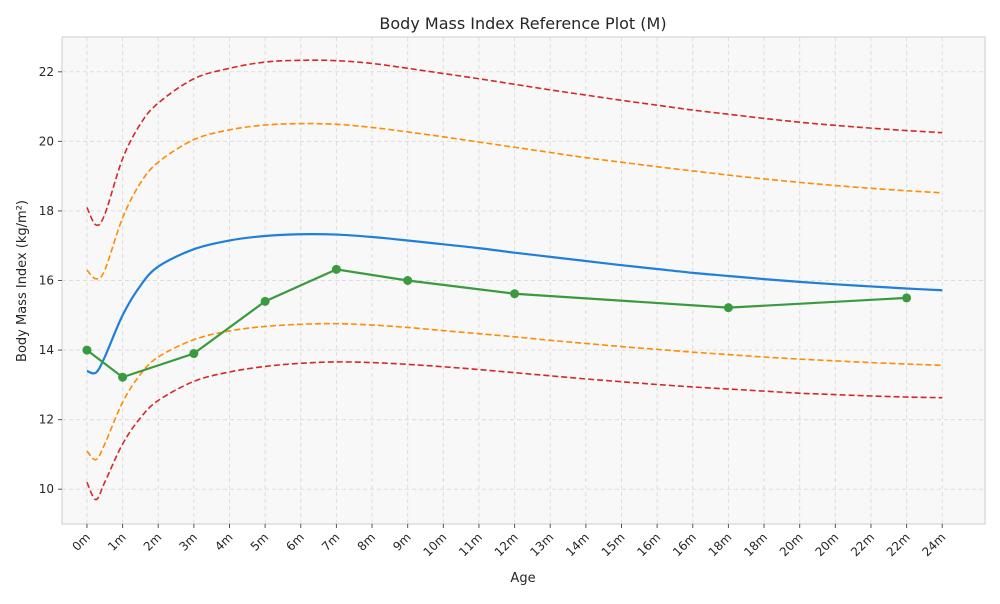 The width and height of the screenshot is (1000, 604). Describe the element at coordinates (46, 281) in the screenshot. I see `y-tick-label: 16` at that location.